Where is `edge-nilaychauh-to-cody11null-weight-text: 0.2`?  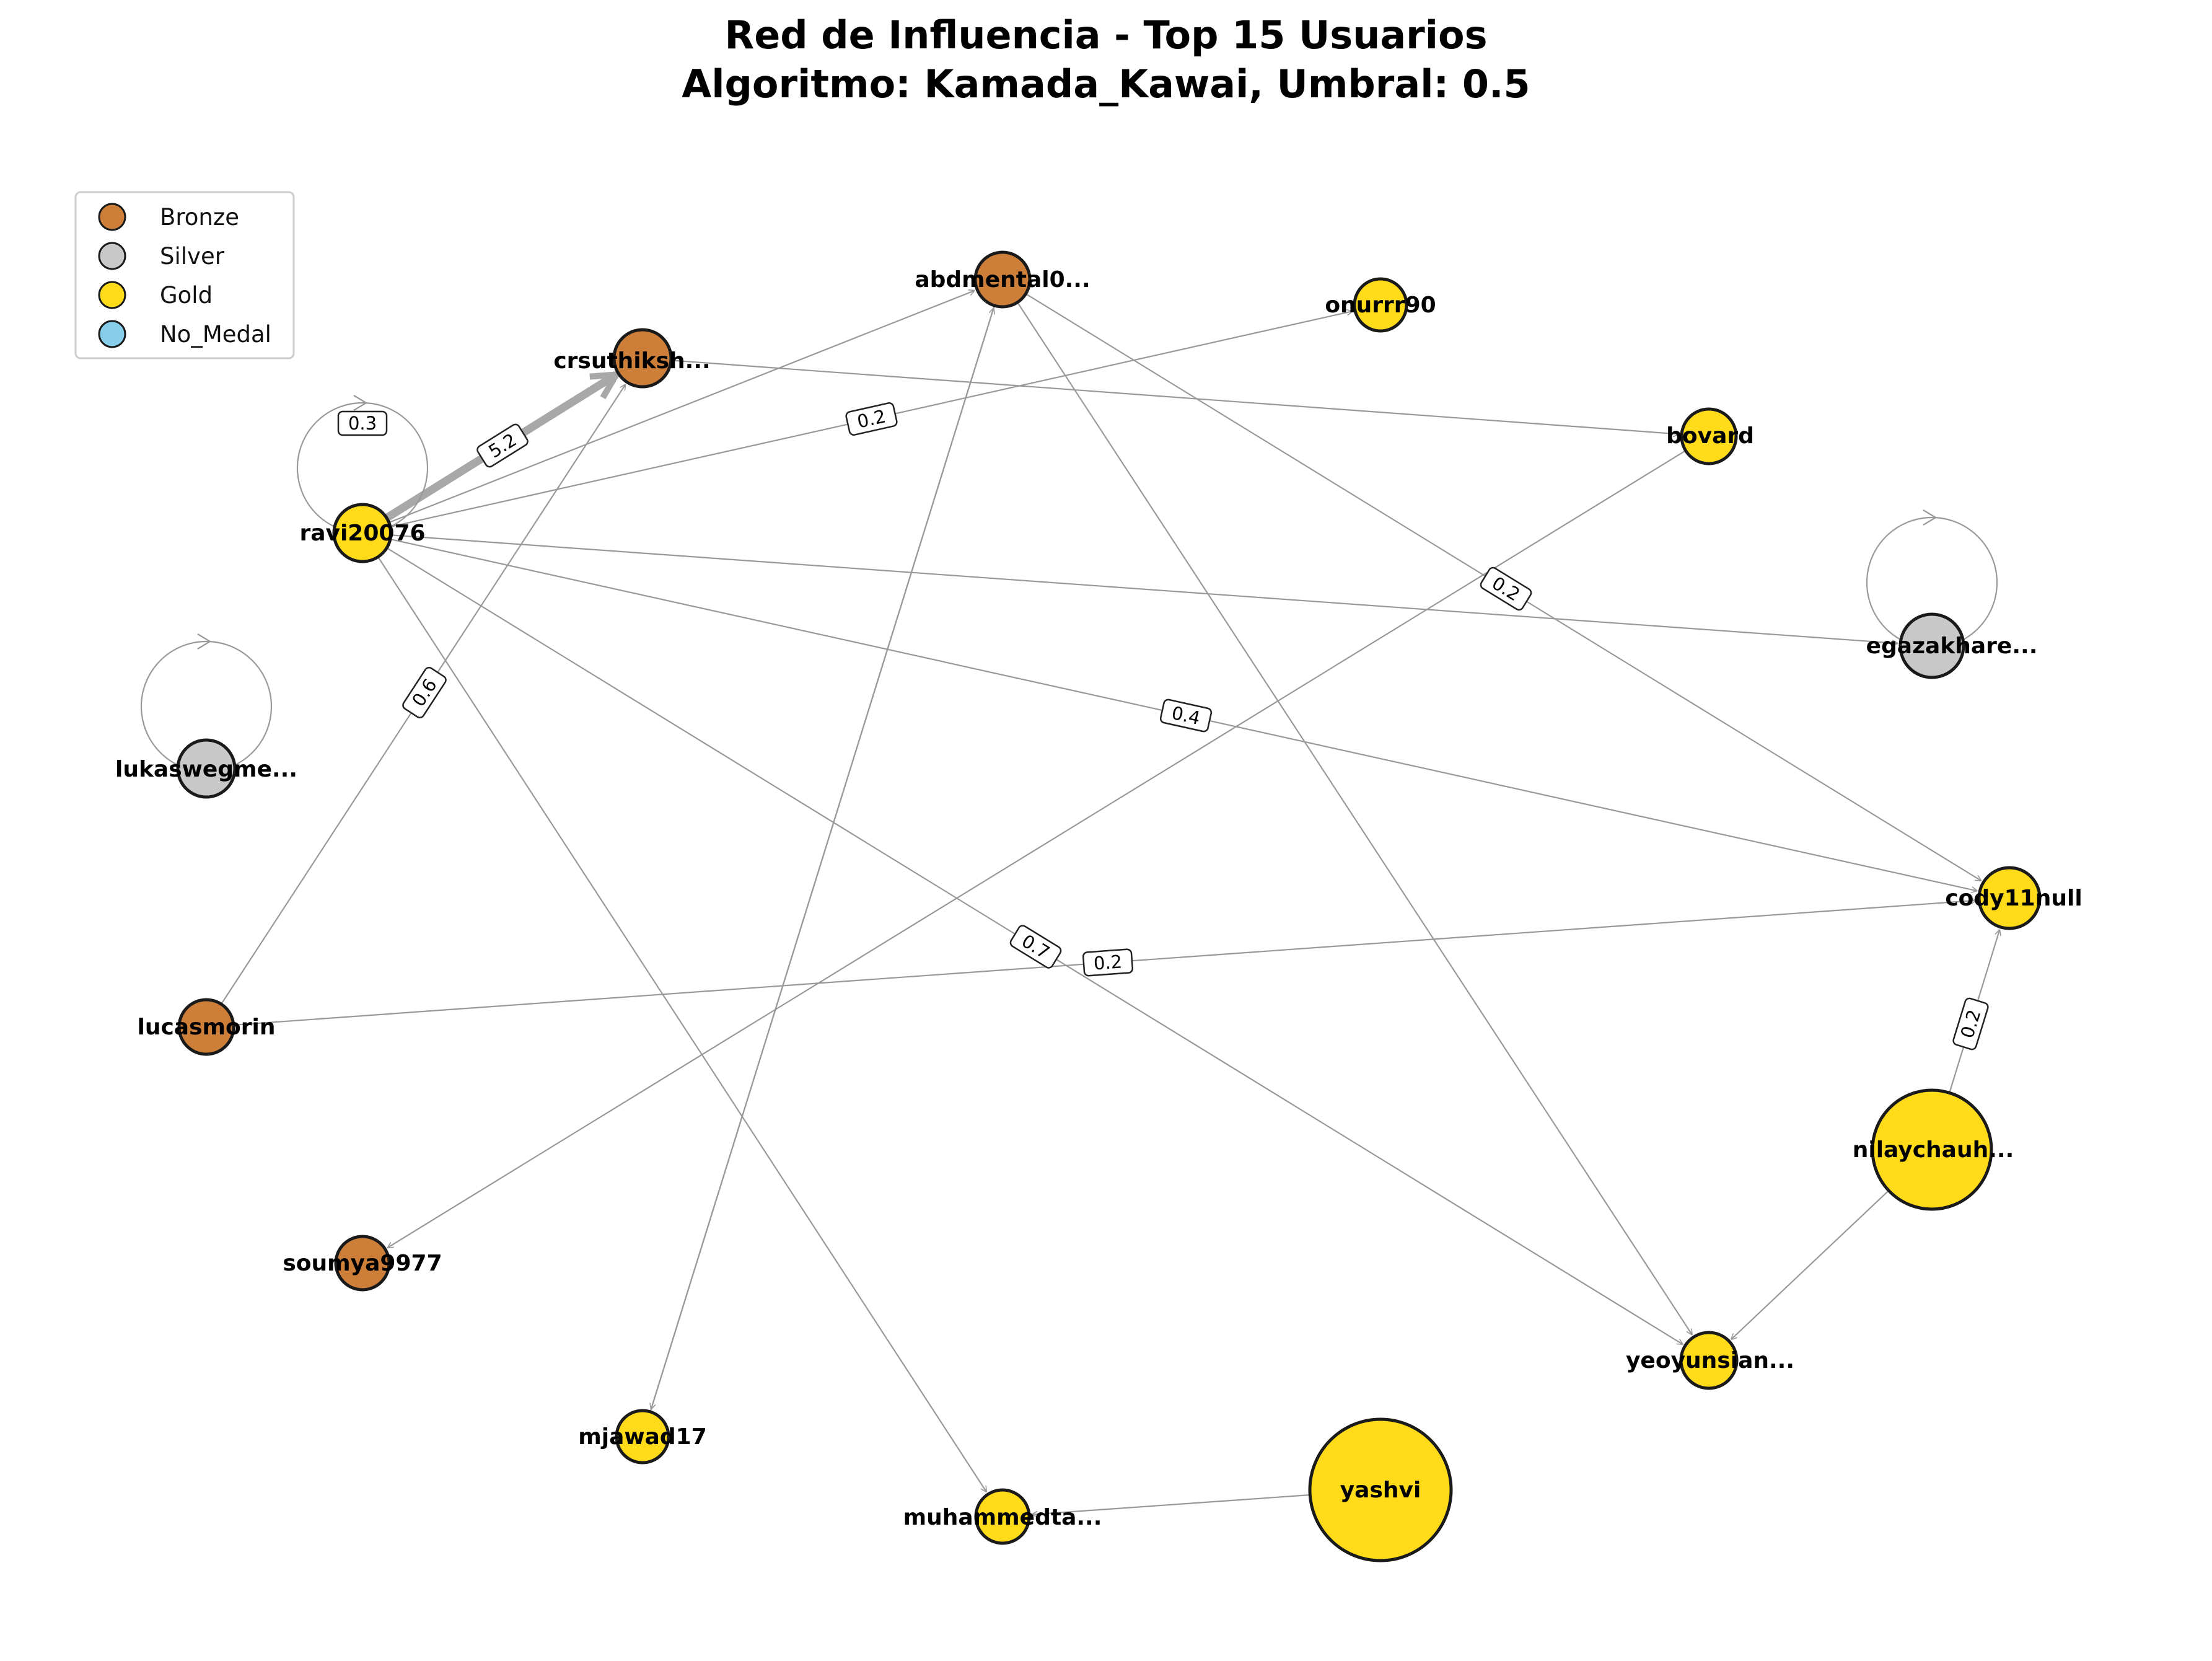
edge-nilaychauh-to-cody11null-weight-text: 0.2 is located at coordinates (1970, 1024).